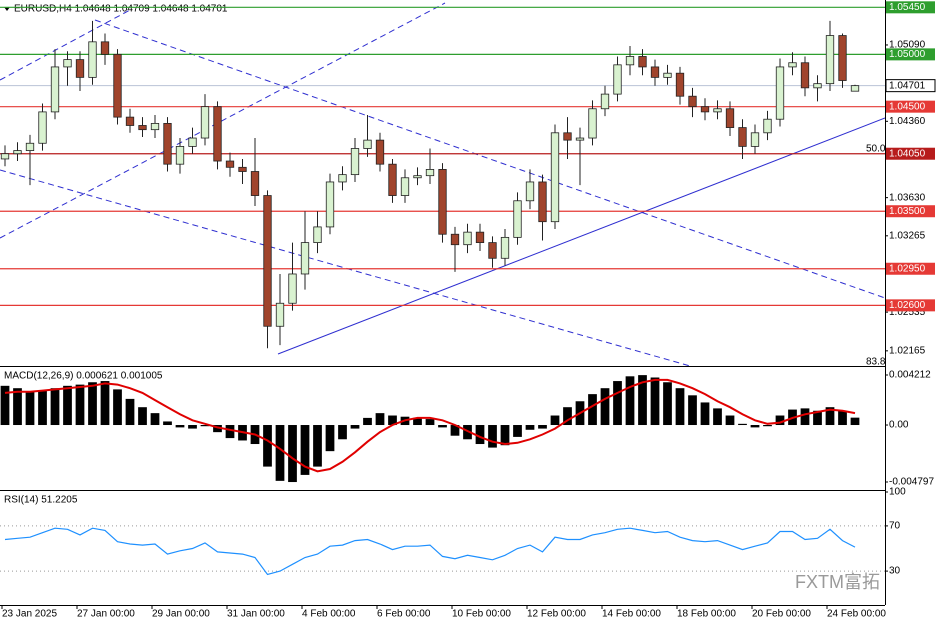  I want to click on watermark: FXTM富拓, so click(837, 582).